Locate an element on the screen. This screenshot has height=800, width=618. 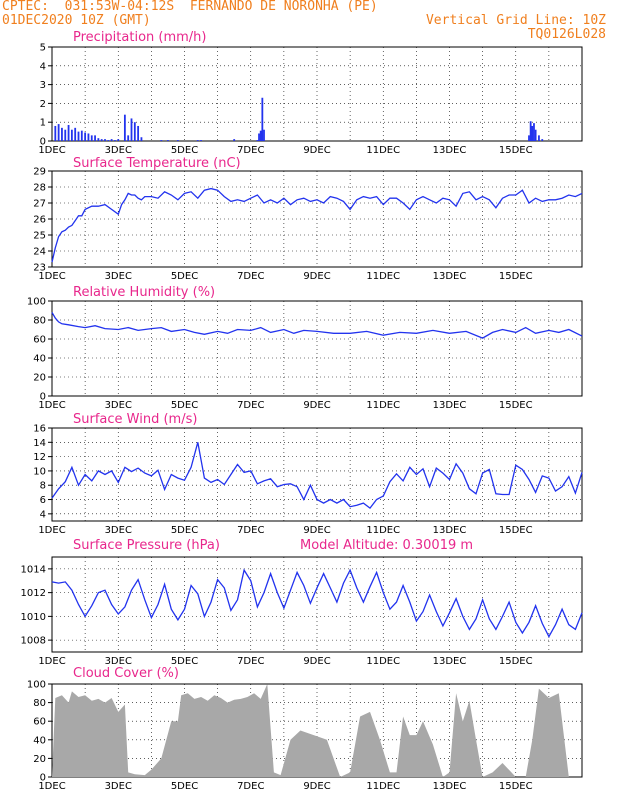
y-tick-label: 60 is located at coordinates (39, 722).